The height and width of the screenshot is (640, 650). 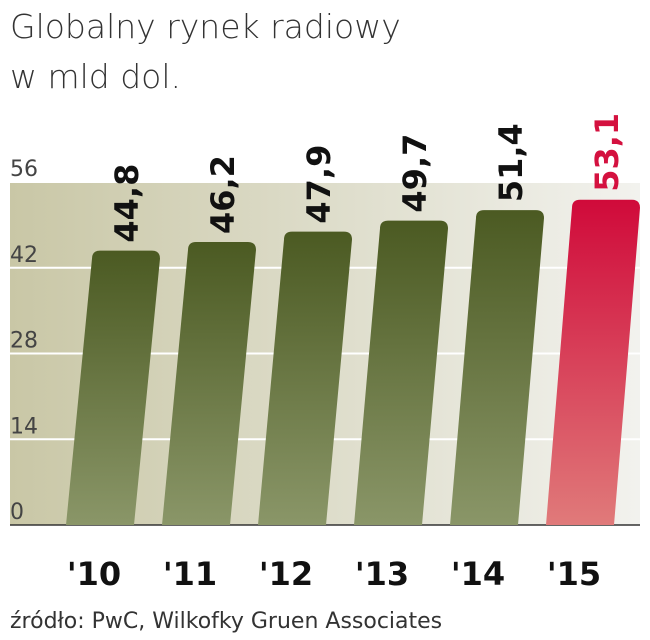 I want to click on x-tick-label: '10, so click(x=94, y=574).